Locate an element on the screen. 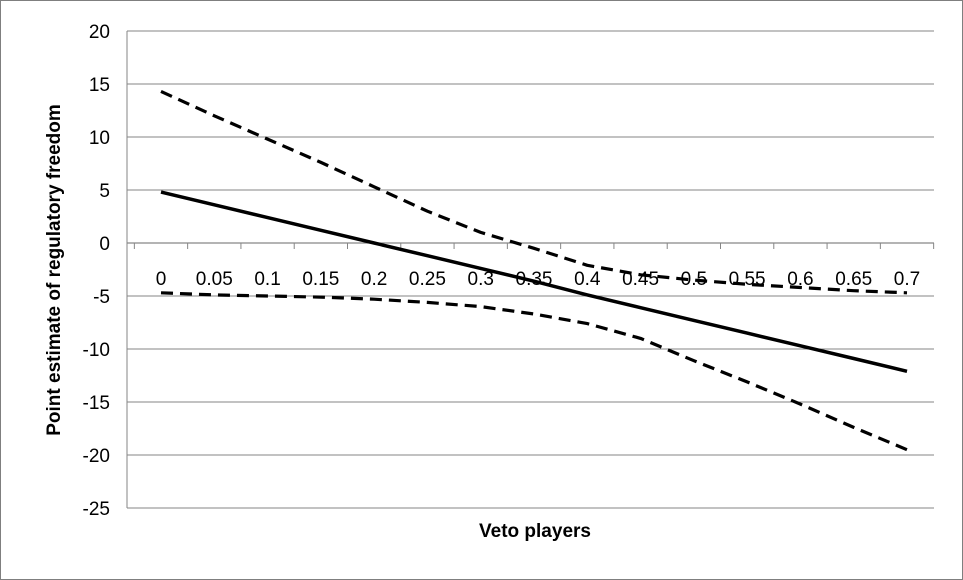 The image size is (963, 580). x-tick-label: 0.2 is located at coordinates (374, 279).